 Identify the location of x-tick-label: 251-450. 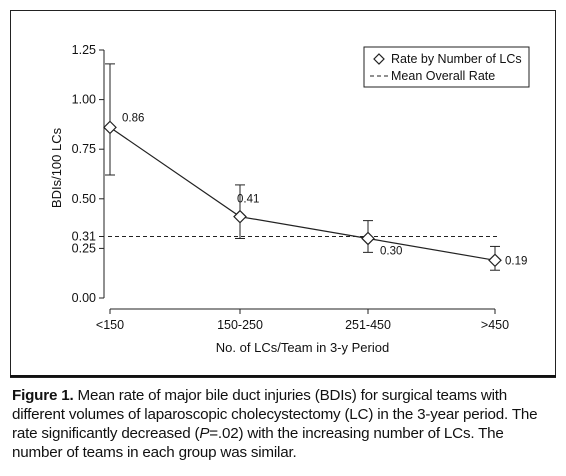
(368, 325).